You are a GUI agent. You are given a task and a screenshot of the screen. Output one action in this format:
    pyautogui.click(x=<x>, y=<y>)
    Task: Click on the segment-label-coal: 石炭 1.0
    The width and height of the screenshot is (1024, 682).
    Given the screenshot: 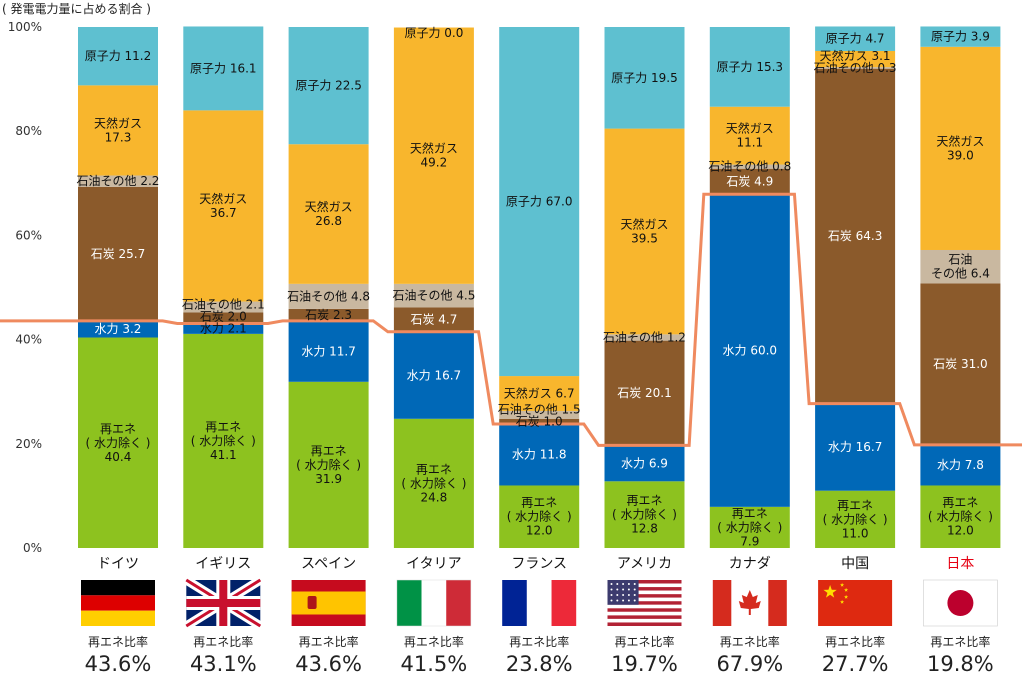 What is the action you would take?
    pyautogui.click(x=539, y=421)
    